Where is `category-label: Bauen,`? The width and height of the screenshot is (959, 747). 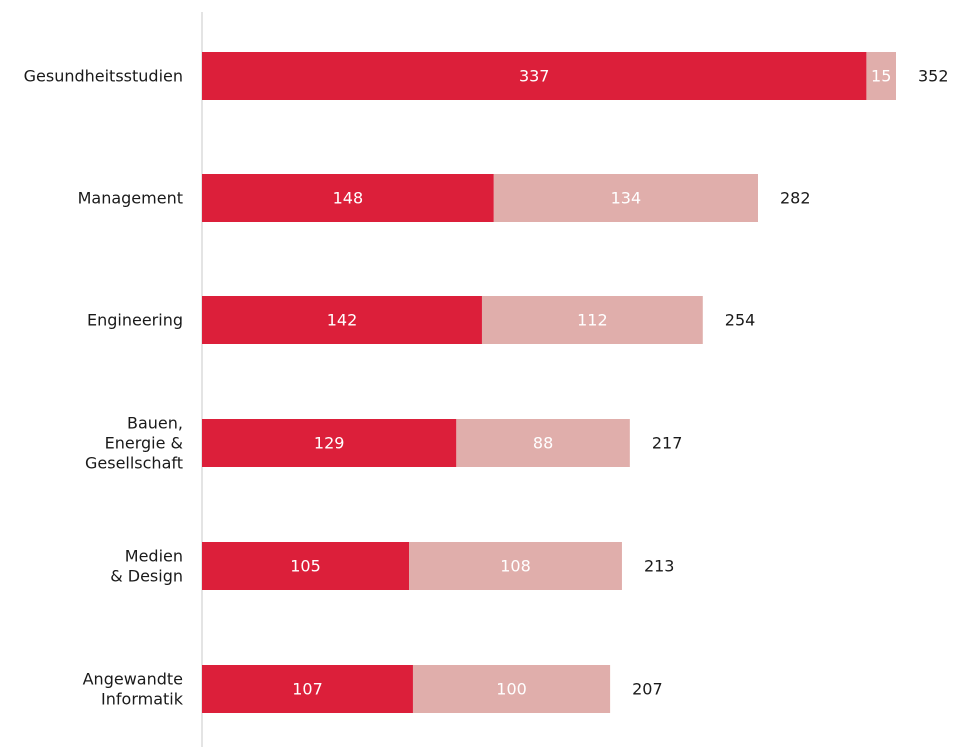
category-label: Bauen, is located at coordinates (155, 423).